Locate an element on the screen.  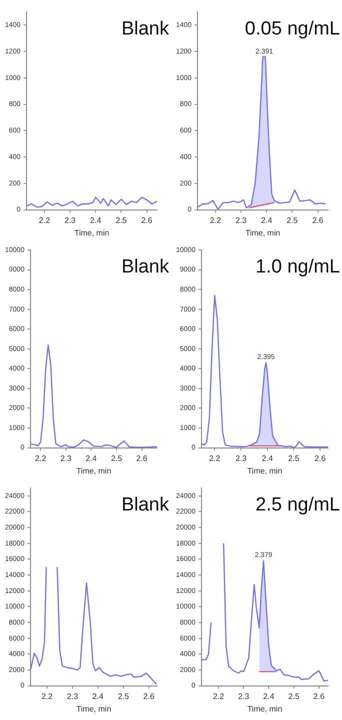
chart-title: 0.05 ng/mL is located at coordinates (292, 29).